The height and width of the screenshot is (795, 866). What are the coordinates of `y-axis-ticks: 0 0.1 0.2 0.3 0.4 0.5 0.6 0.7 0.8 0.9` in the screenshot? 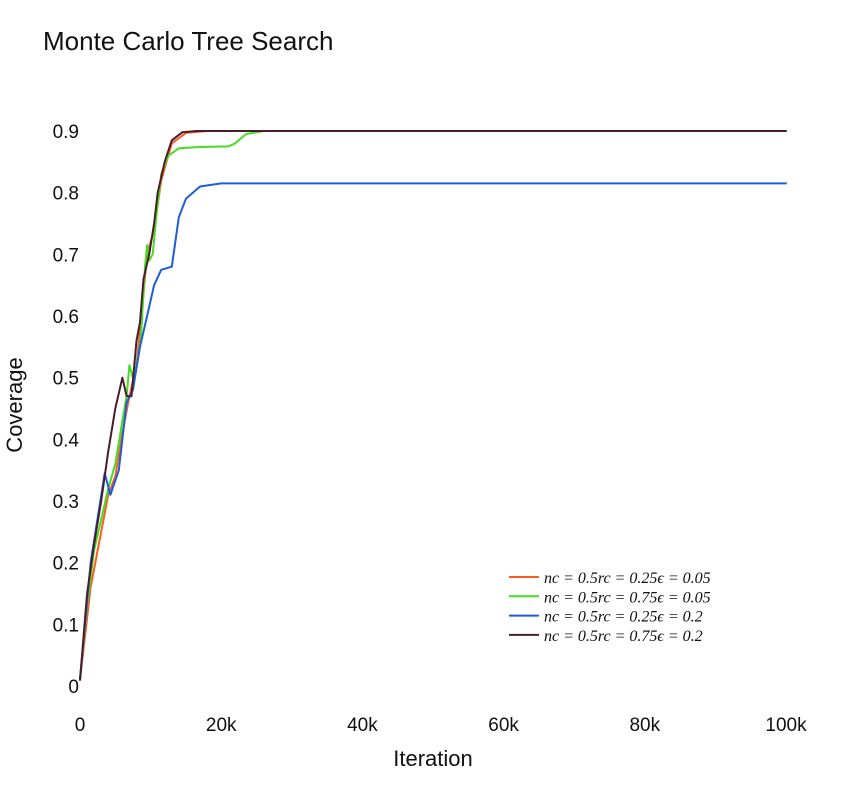 It's located at (66, 410).